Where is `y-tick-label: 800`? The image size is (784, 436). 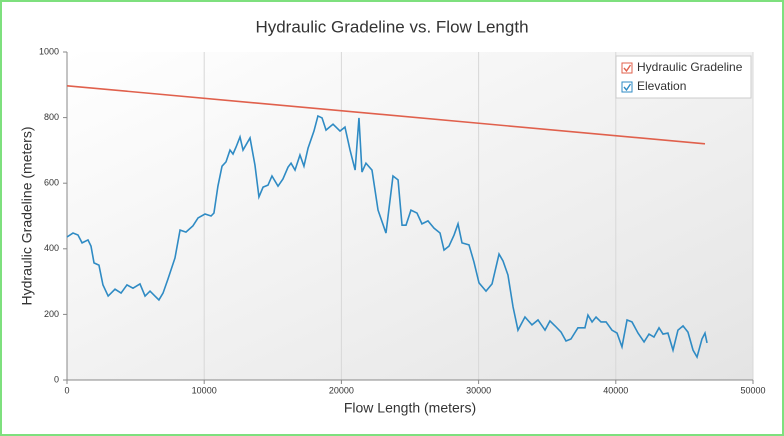
y-tick-label: 800 is located at coordinates (51, 117).